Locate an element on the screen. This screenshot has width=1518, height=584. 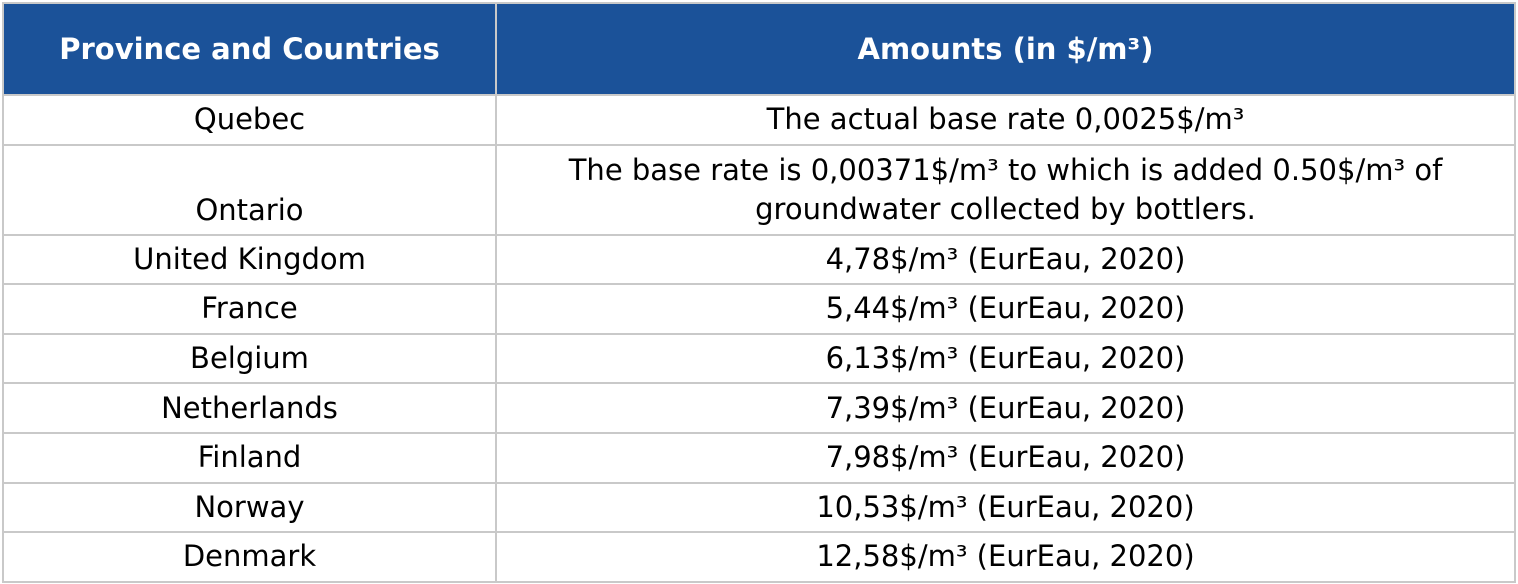
header-amounts: Amounts (in $/m³) is located at coordinates (1005, 49).